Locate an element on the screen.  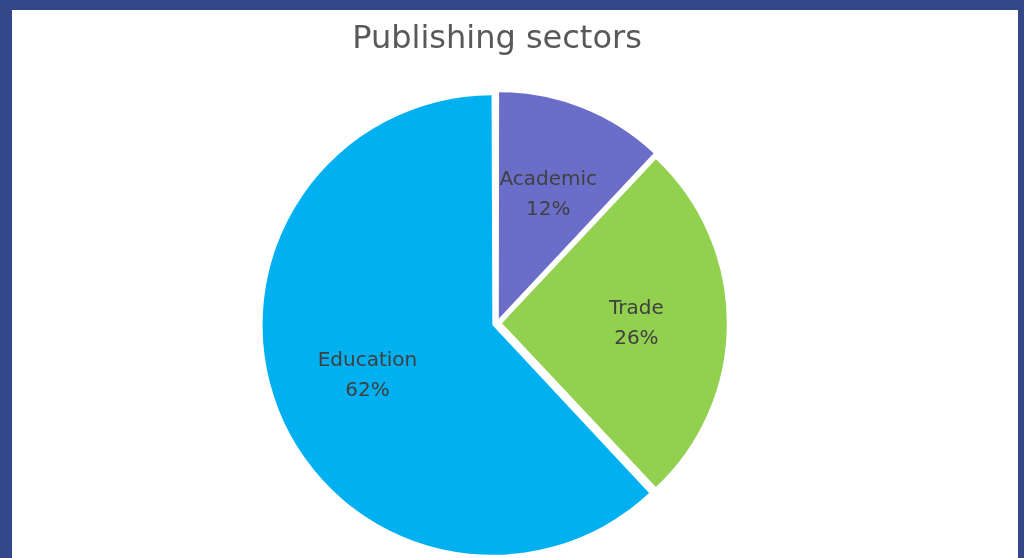
data-label: 26% is located at coordinates (636, 337).